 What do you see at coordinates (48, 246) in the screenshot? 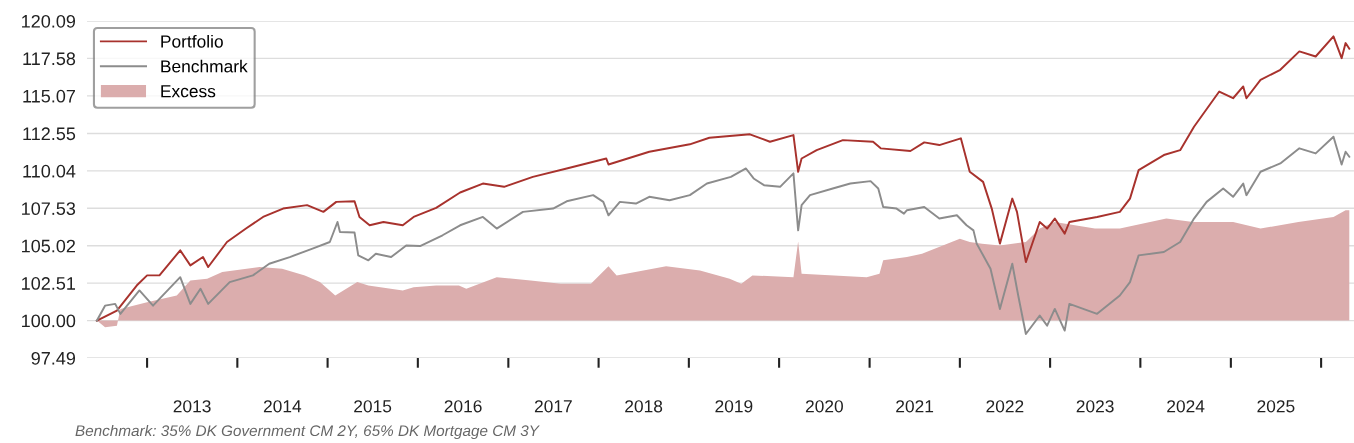
I see `y-tick-label: 105.02` at bounding box center [48, 246].